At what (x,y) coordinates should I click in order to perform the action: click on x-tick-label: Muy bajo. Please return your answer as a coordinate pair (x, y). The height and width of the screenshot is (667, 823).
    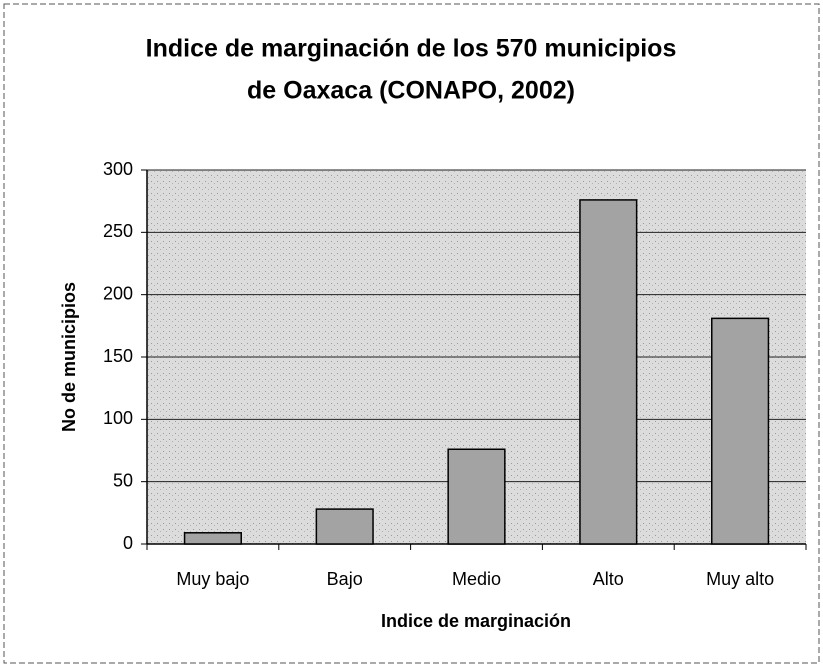
    Looking at the image, I should click on (212, 579).